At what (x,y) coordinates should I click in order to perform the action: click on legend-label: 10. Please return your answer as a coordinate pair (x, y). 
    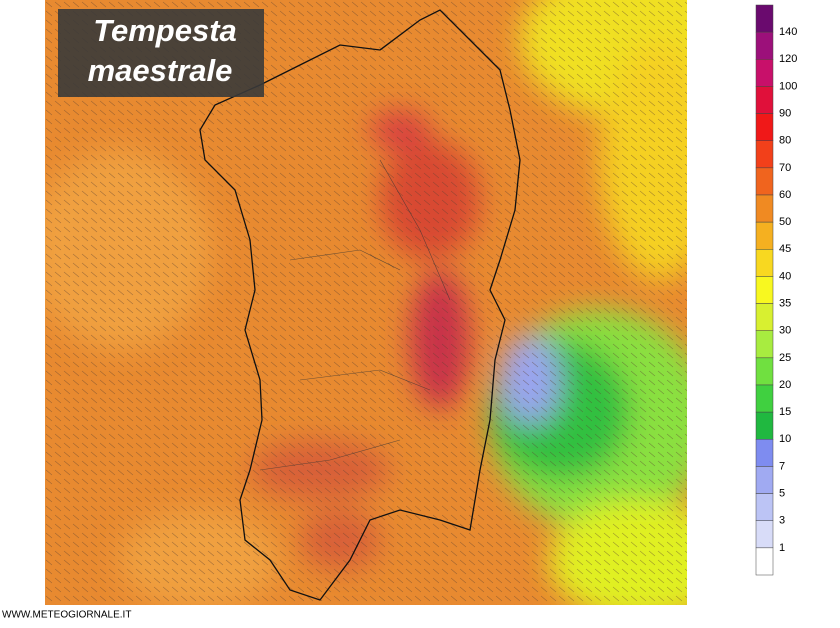
    Looking at the image, I should click on (785, 439).